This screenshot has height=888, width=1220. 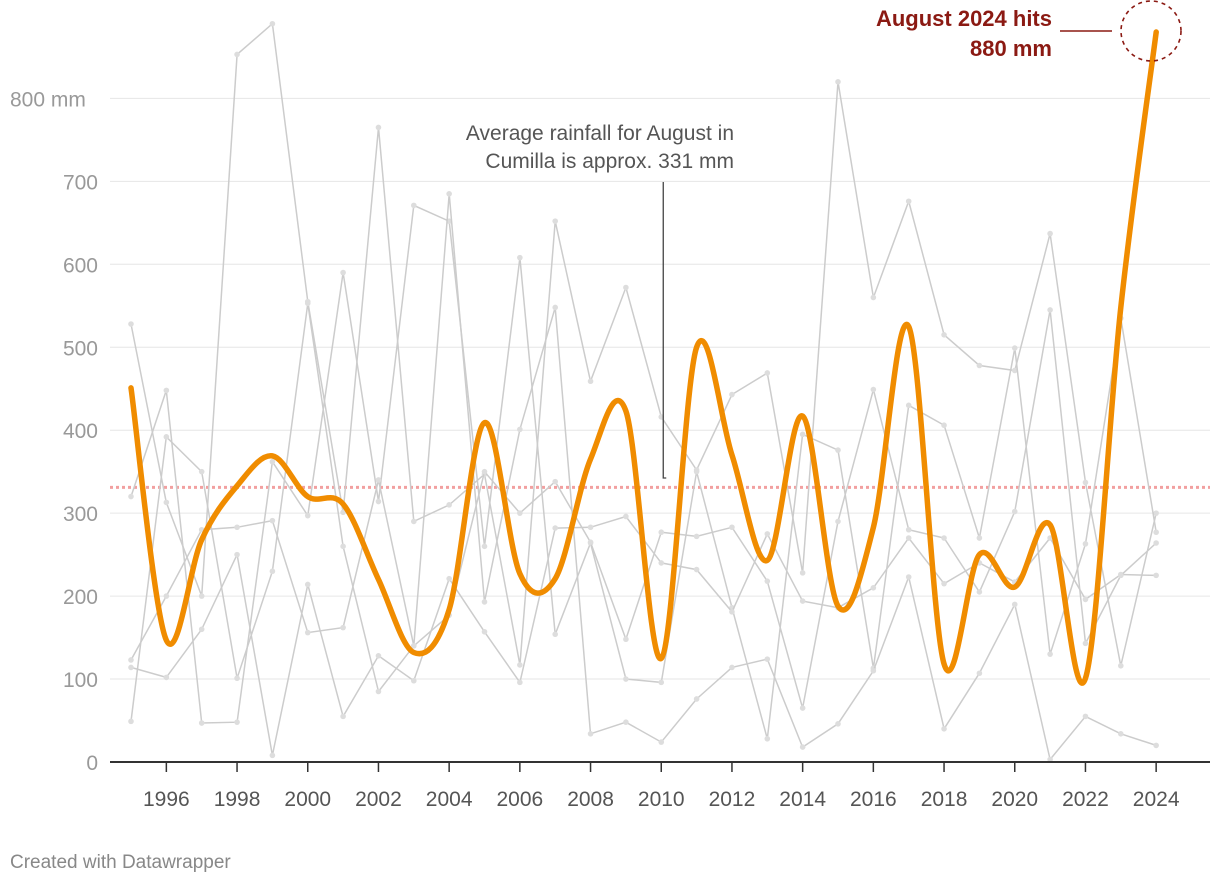 I want to click on y-tick-label-500: 500, so click(x=80, y=348).